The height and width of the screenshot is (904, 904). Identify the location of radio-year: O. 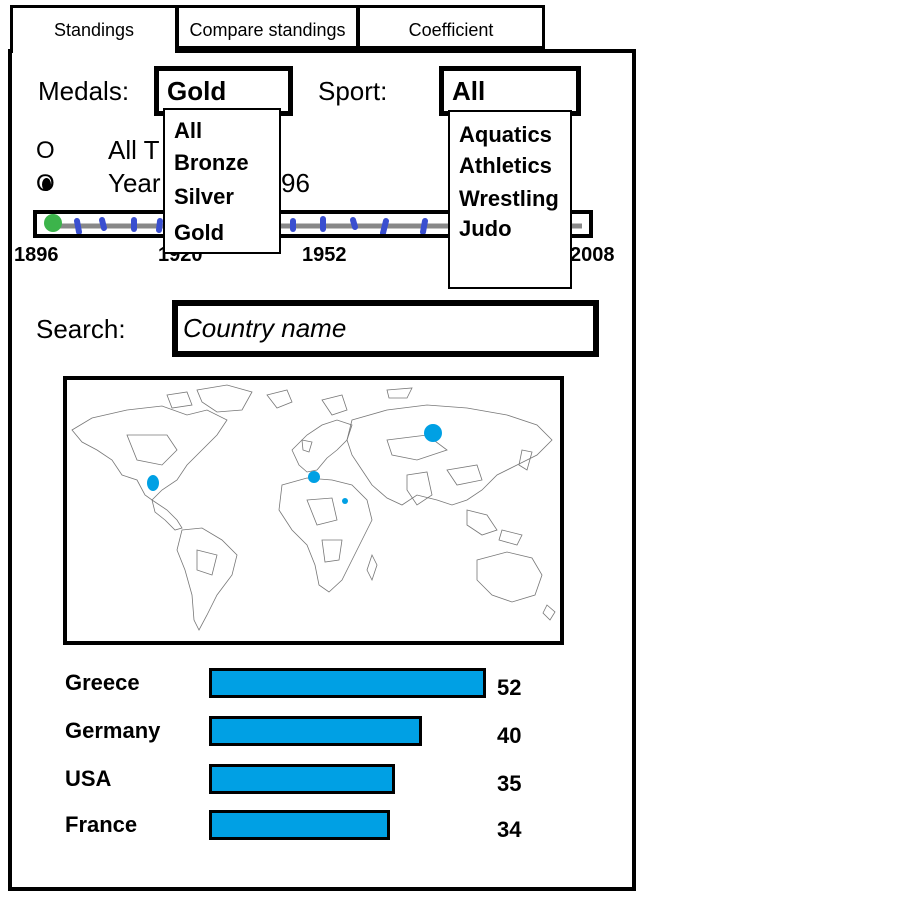
(45, 184).